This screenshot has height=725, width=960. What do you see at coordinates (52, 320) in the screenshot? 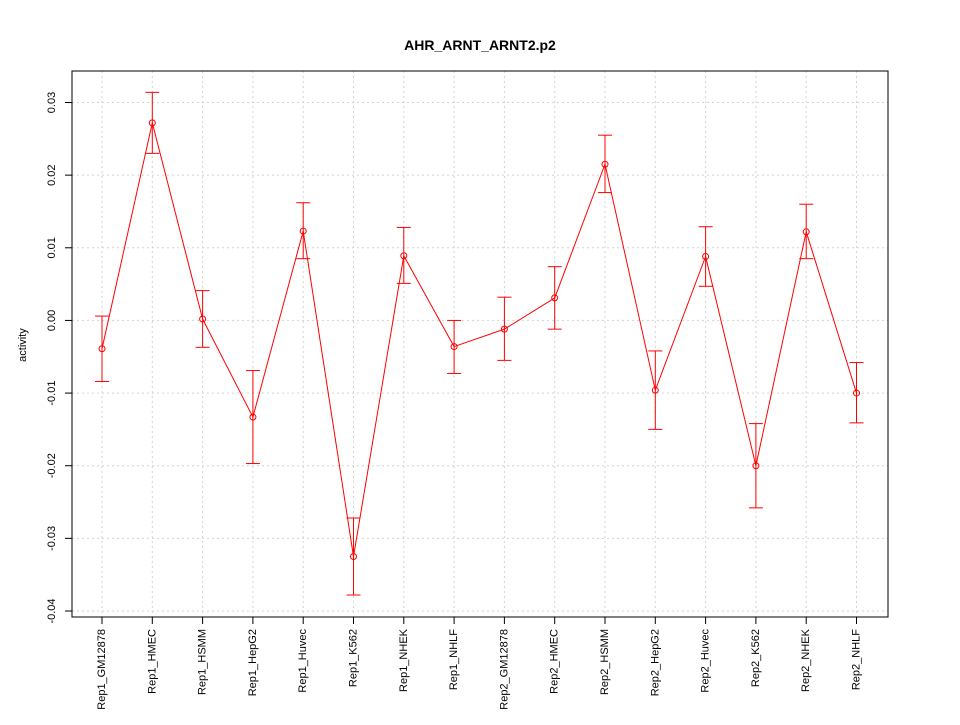
I see `y-tick-label: 0.00` at bounding box center [52, 320].